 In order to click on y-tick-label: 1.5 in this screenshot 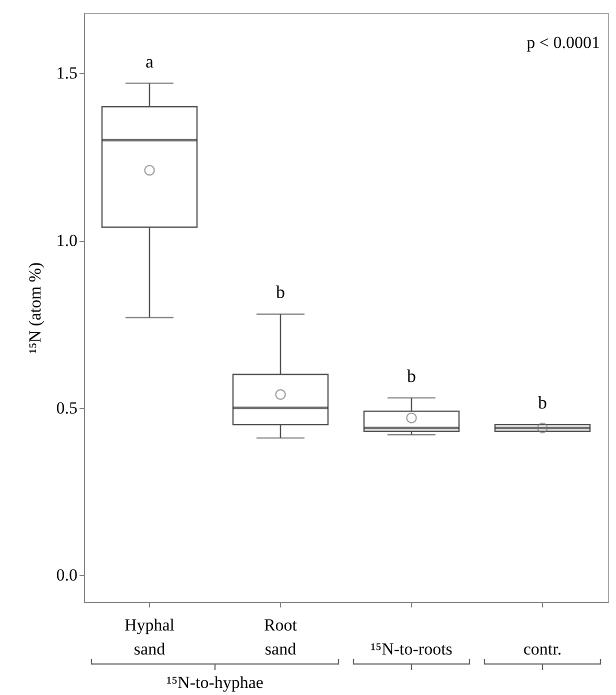, I will do `click(67, 73)`.